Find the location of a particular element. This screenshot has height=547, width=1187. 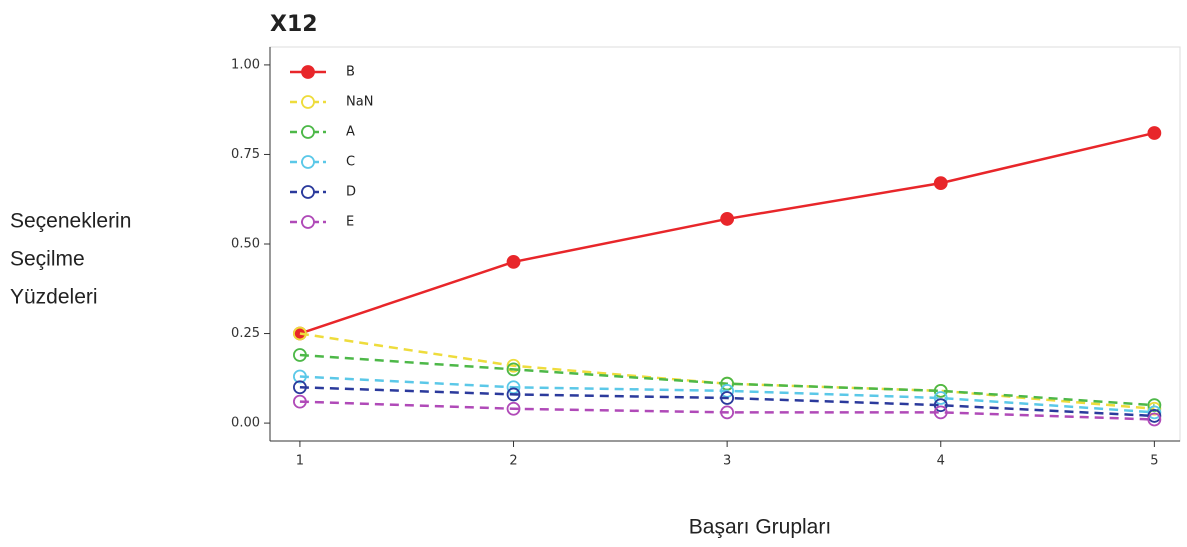

x-tick-label: 4 is located at coordinates (941, 461).